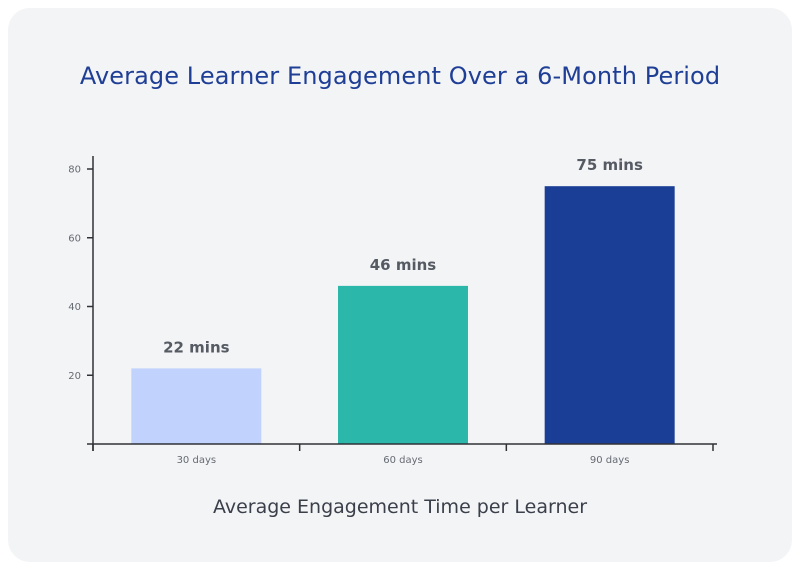 The image size is (800, 570). Describe the element at coordinates (80, 273) in the screenshot. I see `y-axis-ticks: 20 40 60 80` at that location.